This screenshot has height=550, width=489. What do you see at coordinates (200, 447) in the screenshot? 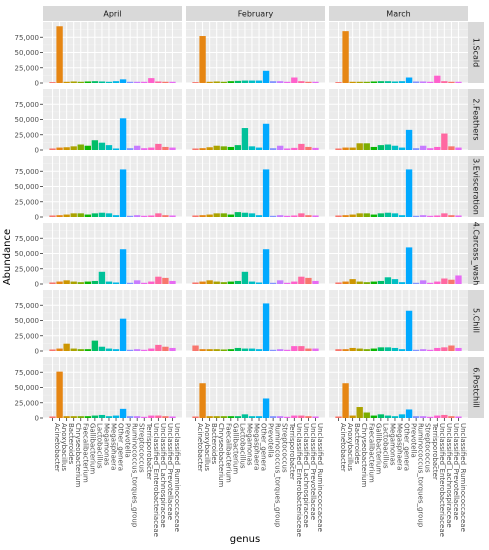
I see `x-tick-label: Acinetobacter` at bounding box center [200, 447].